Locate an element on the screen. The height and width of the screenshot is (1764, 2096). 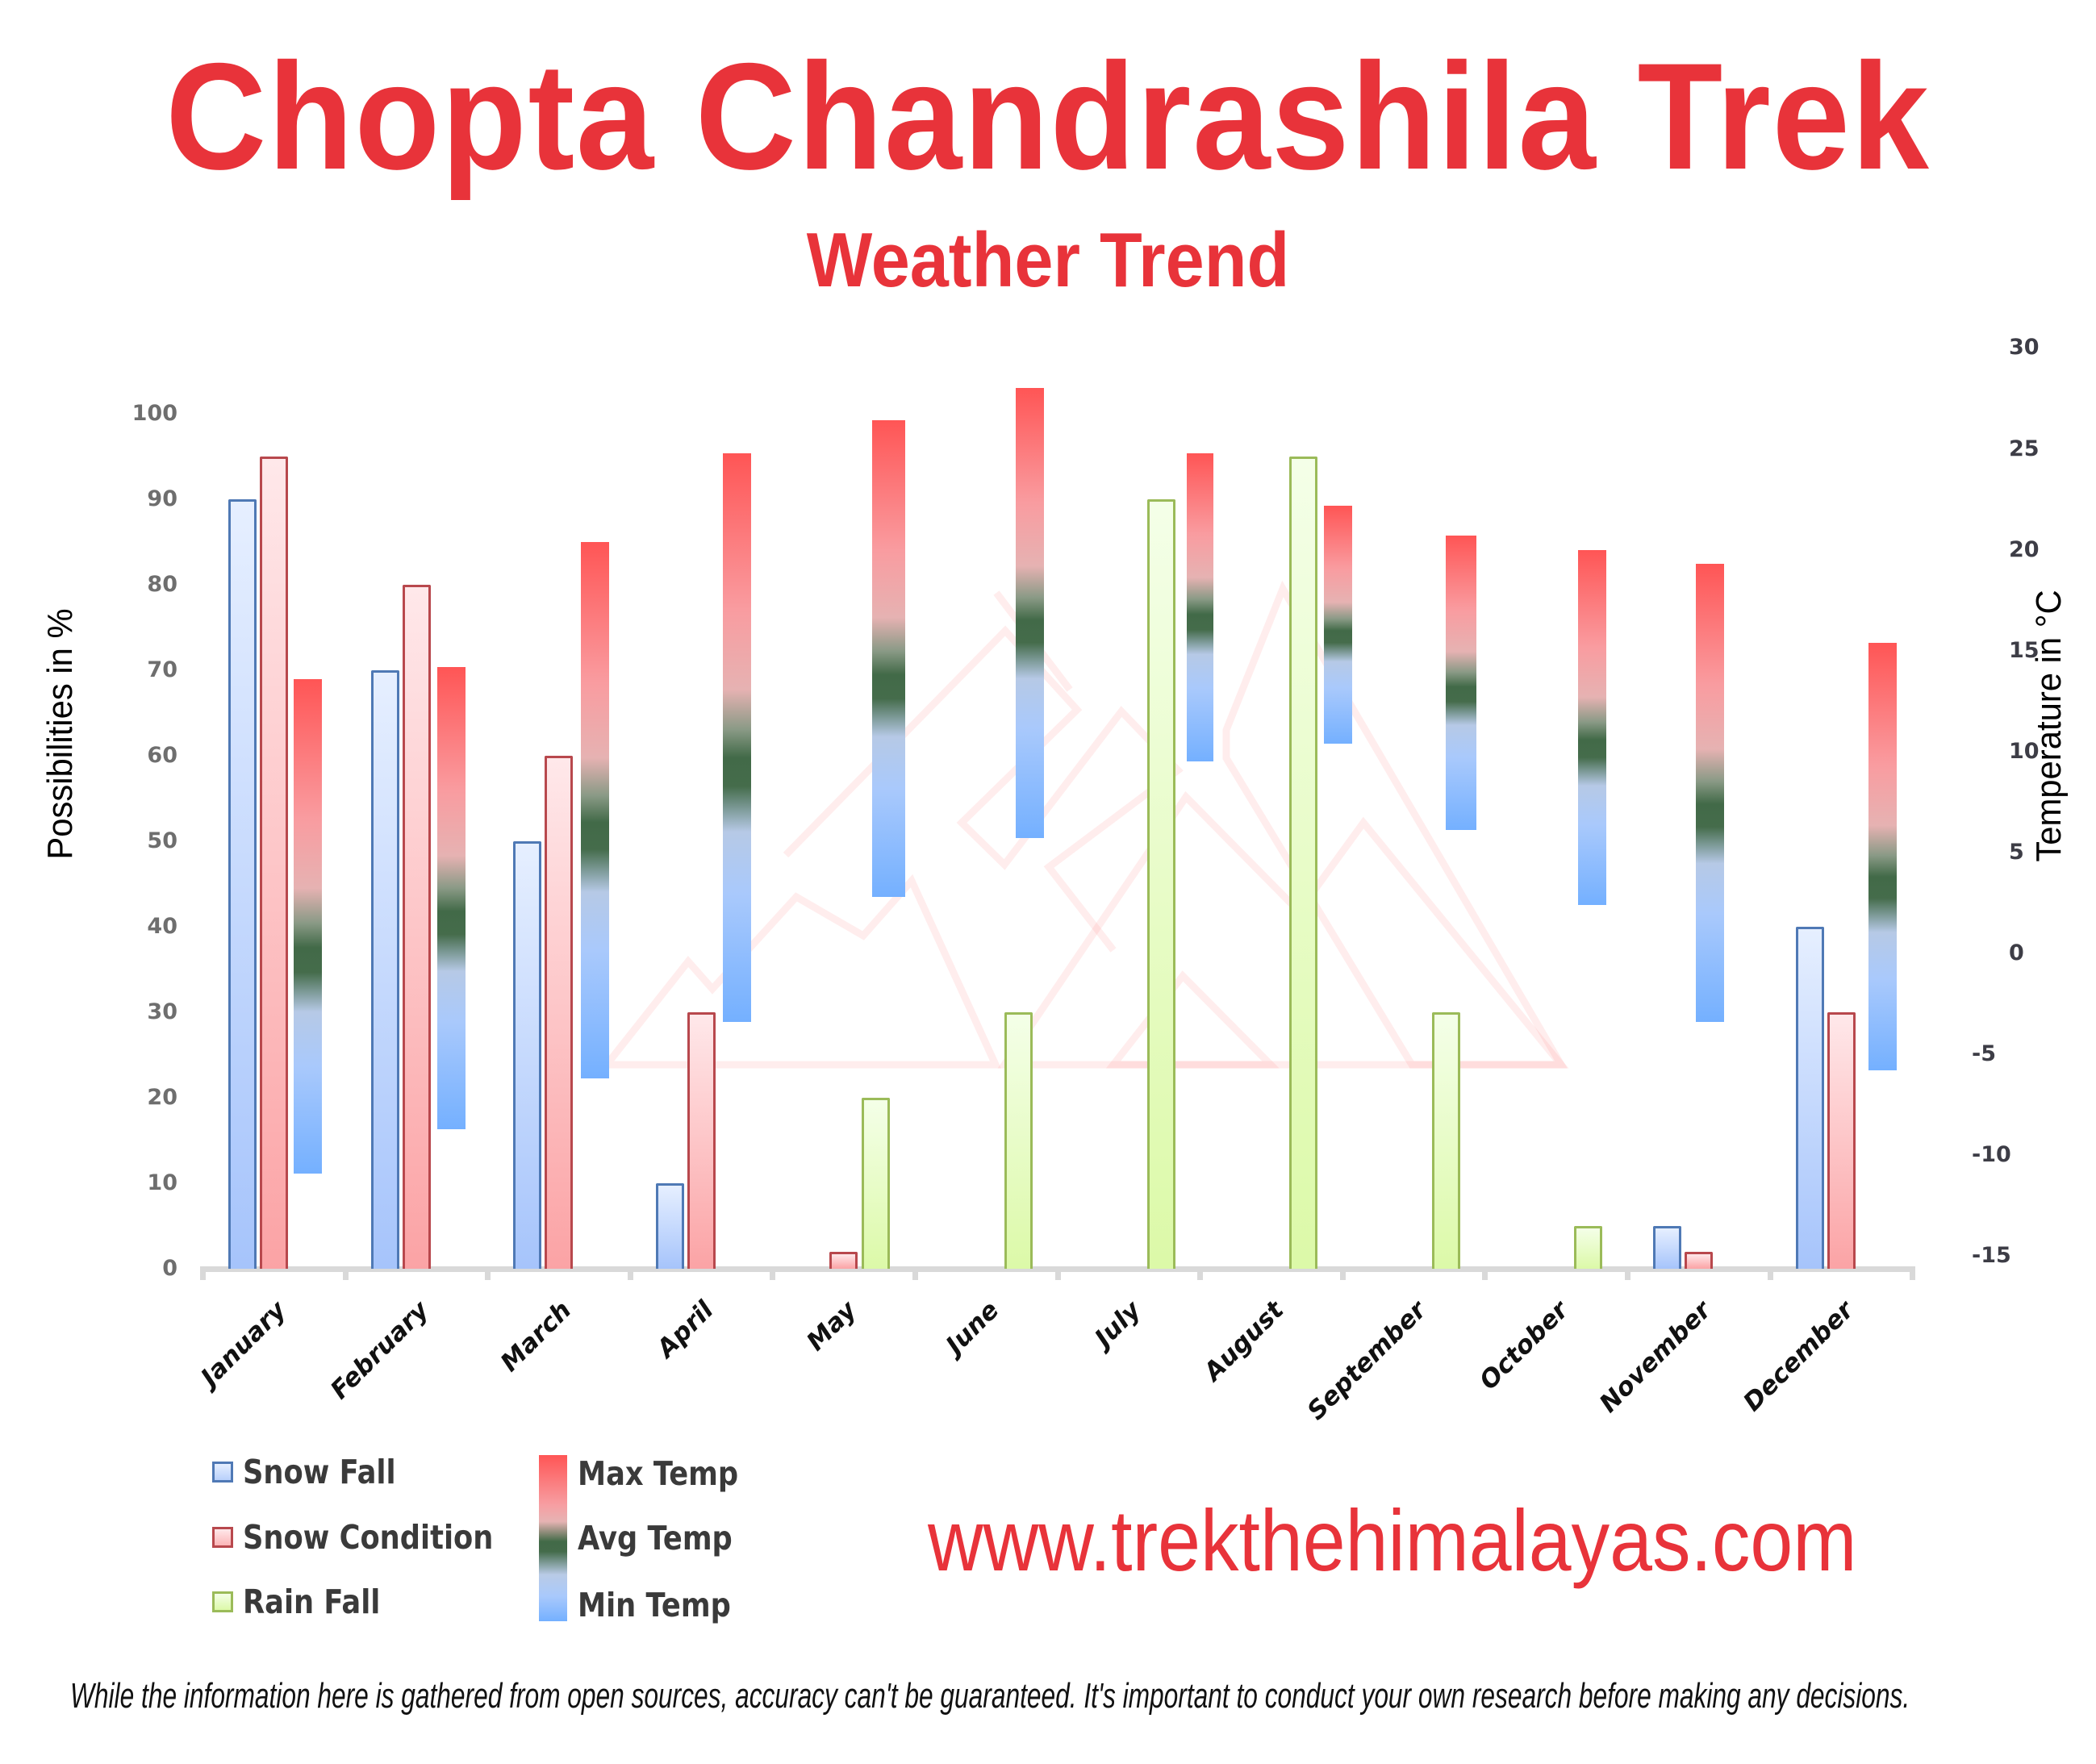
chart-subtitle: Weather Trend is located at coordinates (1048, 260).